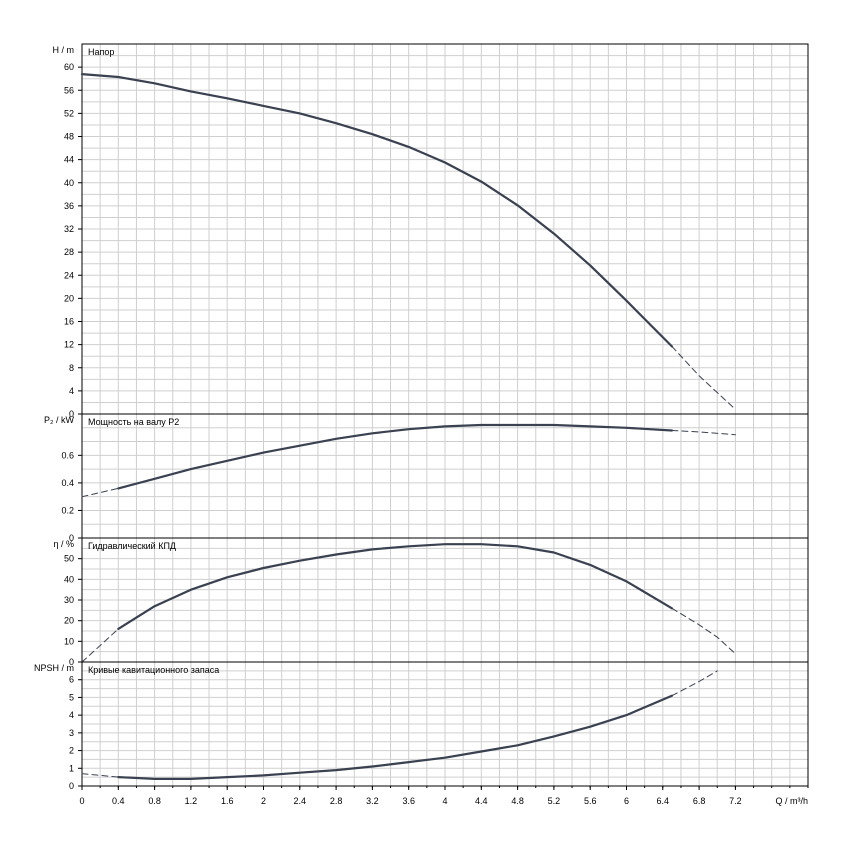 The width and height of the screenshot is (850, 850). What do you see at coordinates (395, 456) in the screenshot?
I see `power-curve` at bounding box center [395, 456].